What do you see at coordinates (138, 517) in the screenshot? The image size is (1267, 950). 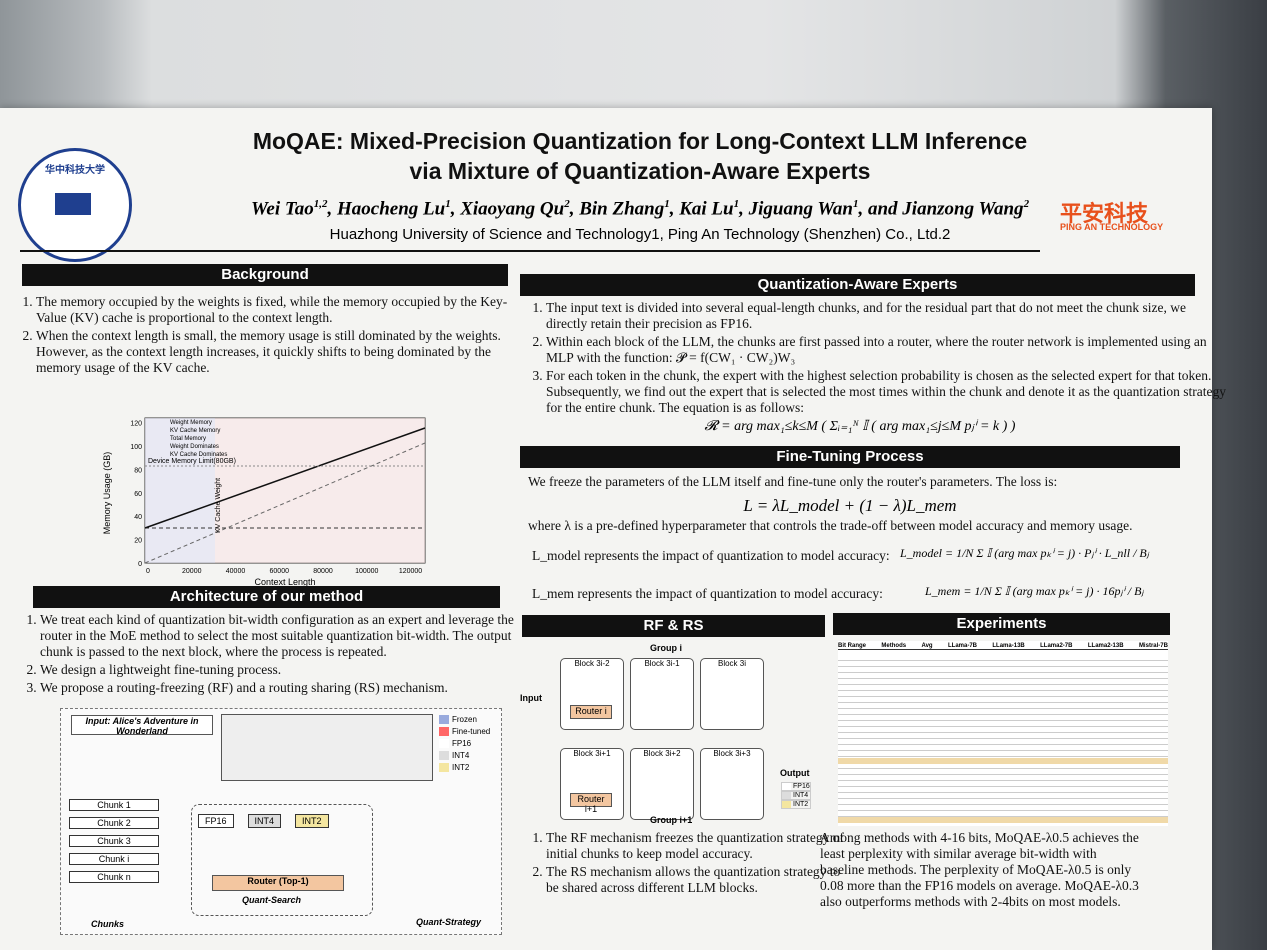 I see `y-tick-label: 40` at bounding box center [138, 517].